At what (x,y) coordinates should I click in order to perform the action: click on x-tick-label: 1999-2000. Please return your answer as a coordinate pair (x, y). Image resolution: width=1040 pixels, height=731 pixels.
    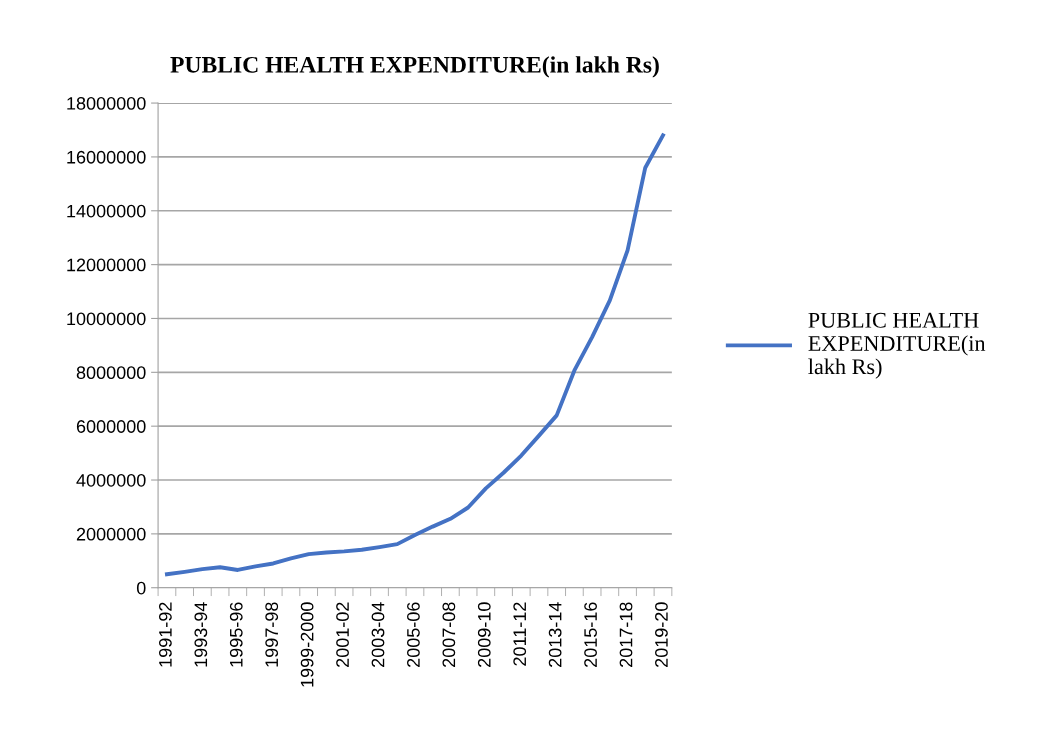
    Looking at the image, I should click on (307, 644).